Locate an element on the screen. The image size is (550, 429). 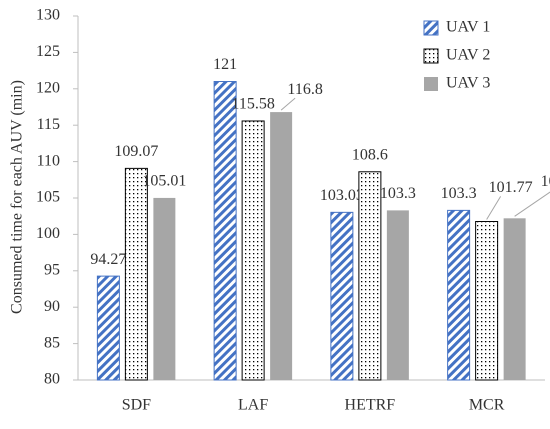
y-tick-label: 110 is located at coordinates (48, 160).